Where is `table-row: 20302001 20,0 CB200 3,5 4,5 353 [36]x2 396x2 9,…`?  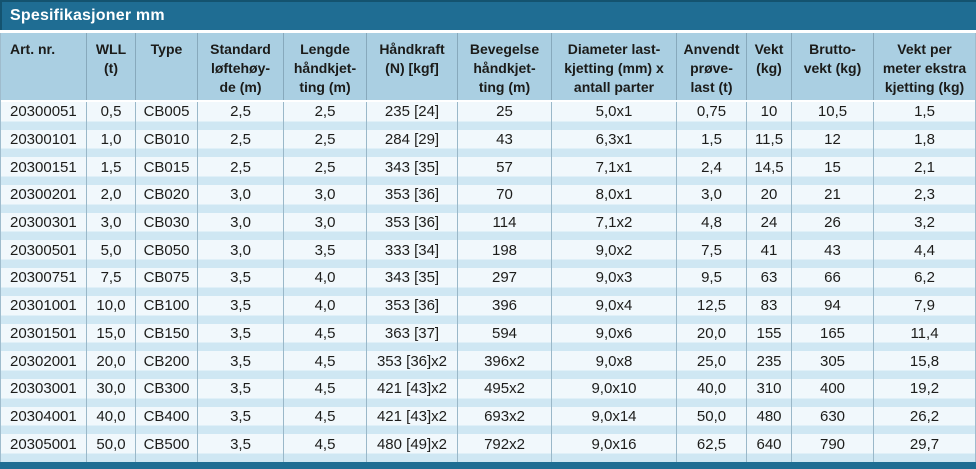
table-row: 20302001 20,0 CB200 3,5 4,5 353 [36]x2 396x2 9,… is located at coordinates (488, 365).